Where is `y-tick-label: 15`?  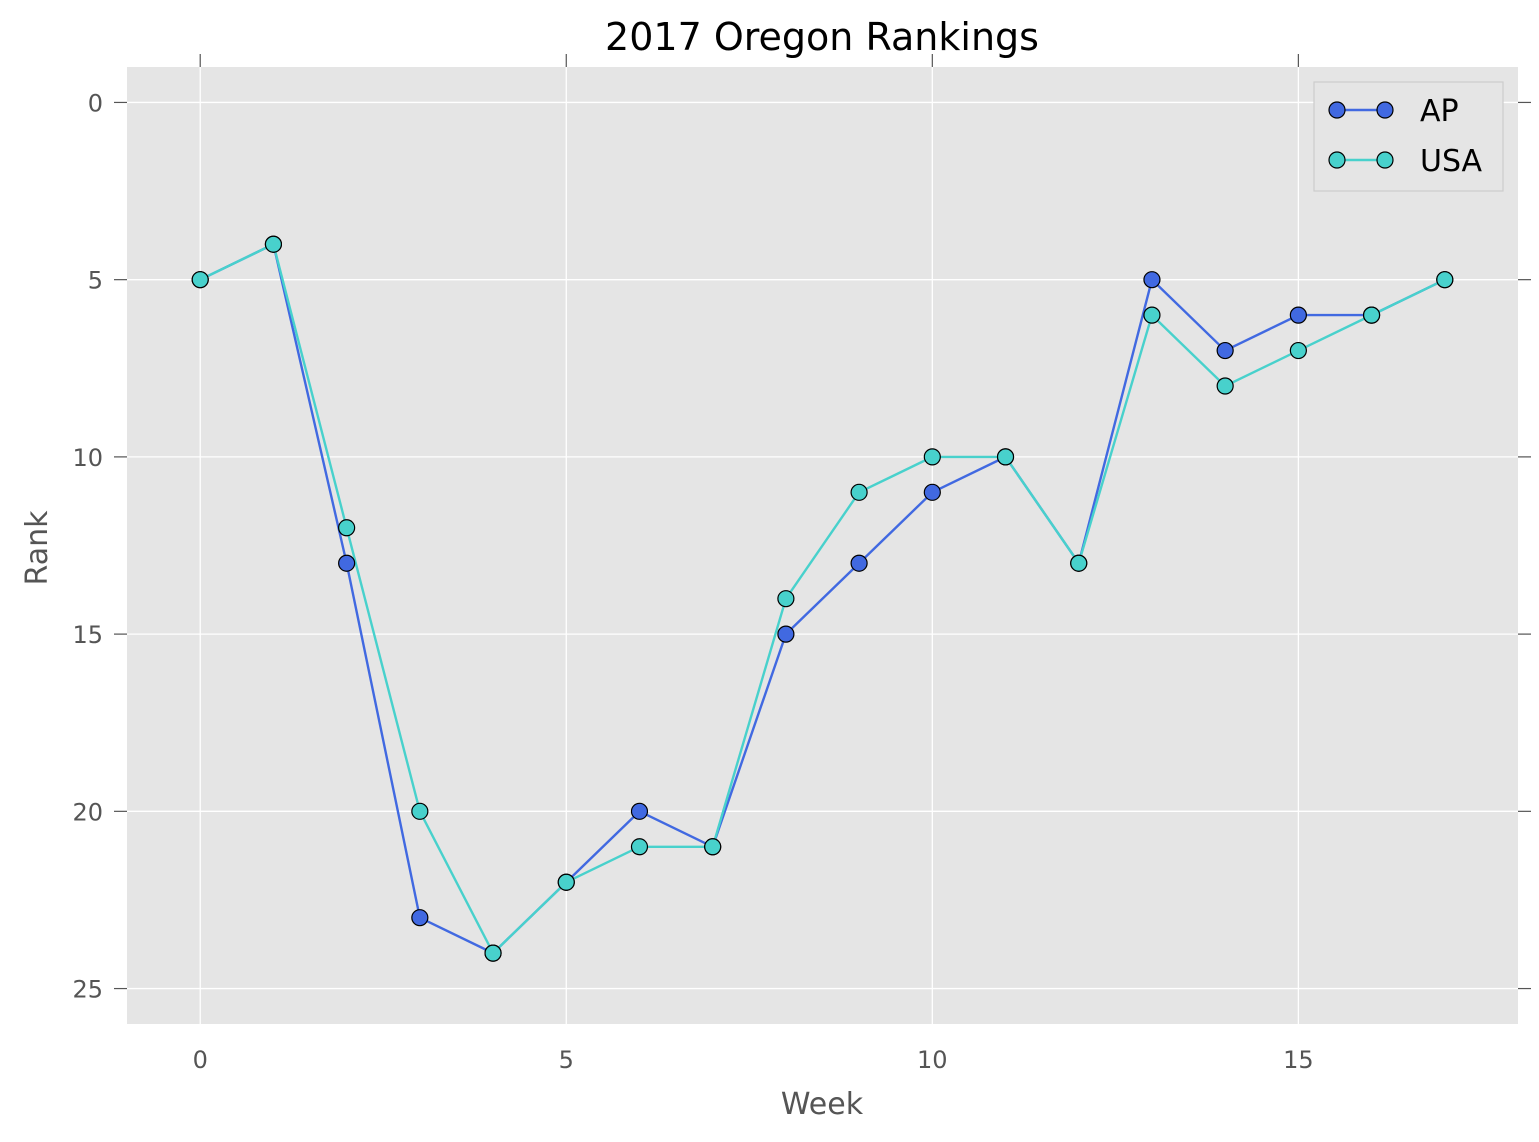
y-tick-label: 15 is located at coordinates (87, 635).